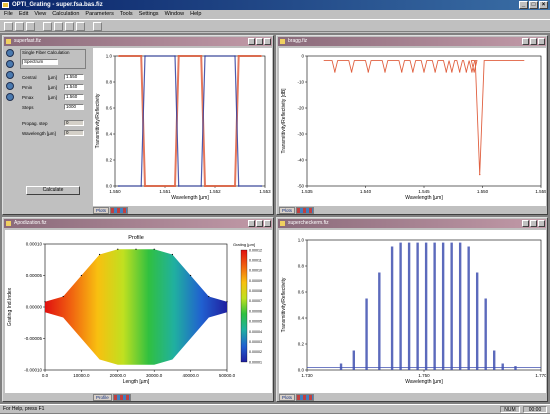 This screenshot has width=550, height=414. What do you see at coordinates (138, 223) in the screenshot?
I see `window-titlebar: Apodization.fiz` at bounding box center [138, 223].